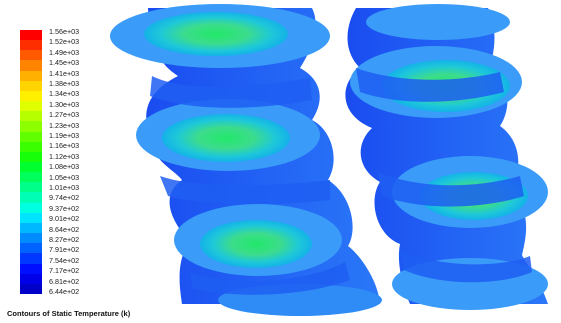  What do you see at coordinates (64, 83) in the screenshot?
I see `legend-tick-label: 1.38e+03` at bounding box center [64, 83].